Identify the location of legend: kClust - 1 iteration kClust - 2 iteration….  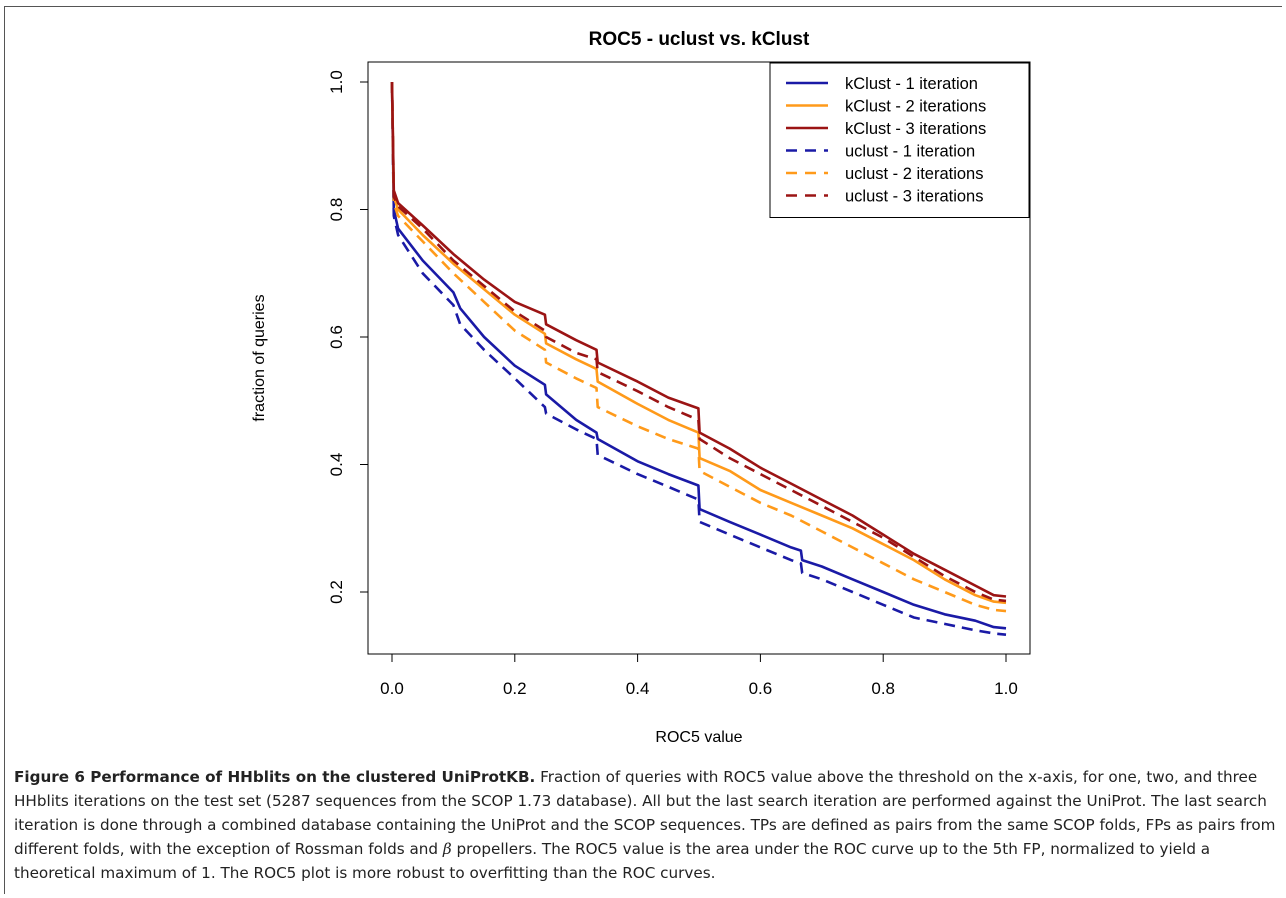
(899, 140).